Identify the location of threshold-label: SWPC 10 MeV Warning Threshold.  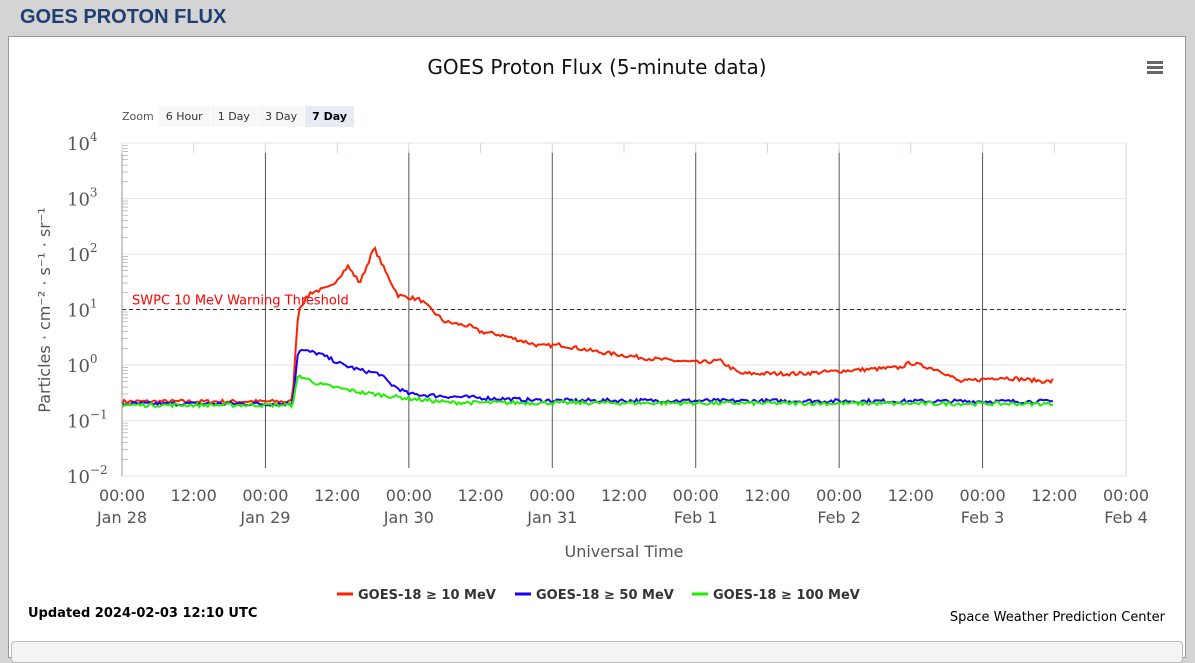
(240, 301).